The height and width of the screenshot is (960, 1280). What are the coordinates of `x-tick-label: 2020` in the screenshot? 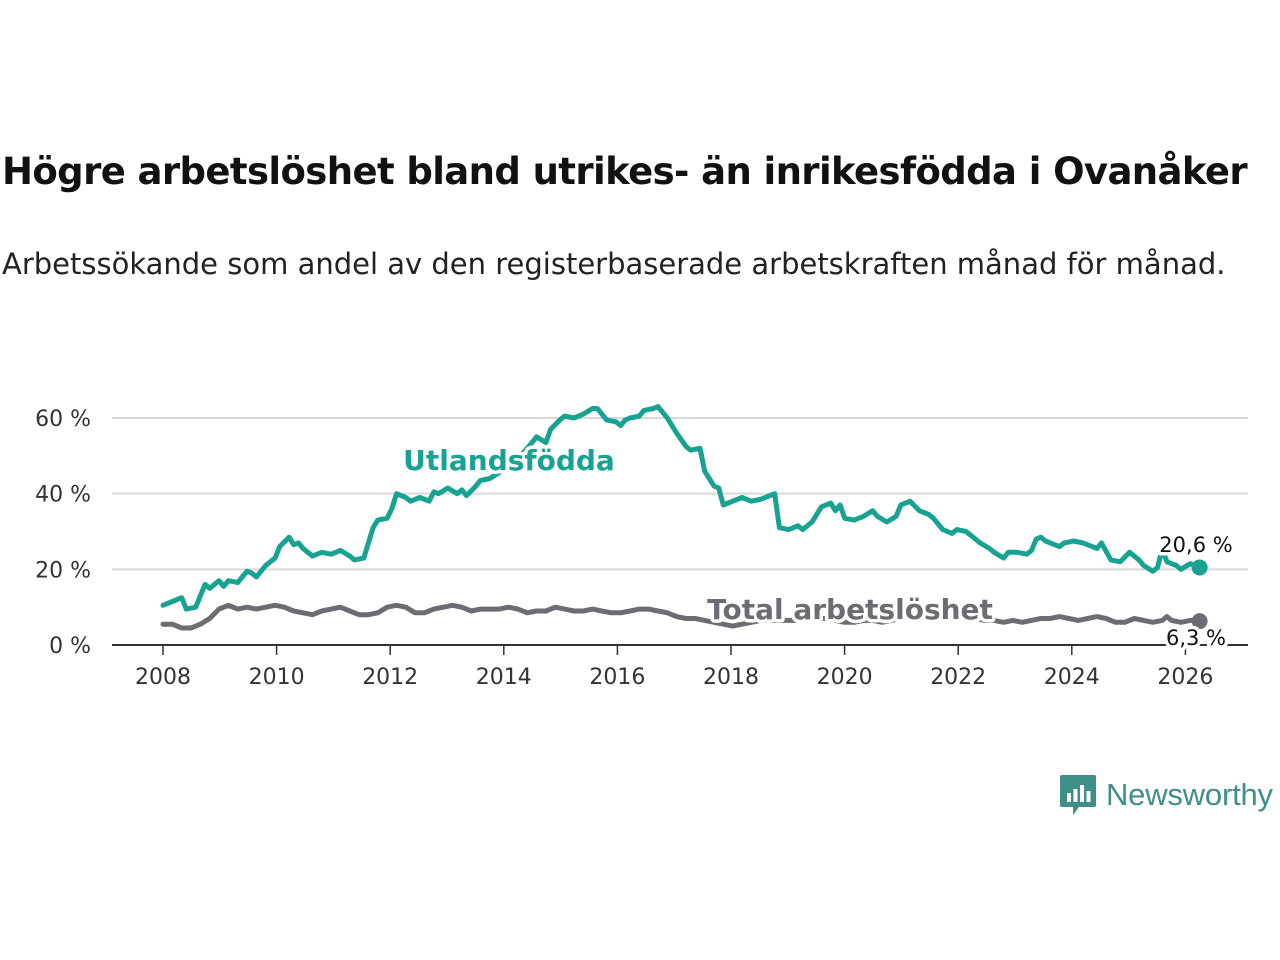 It's located at (845, 677).